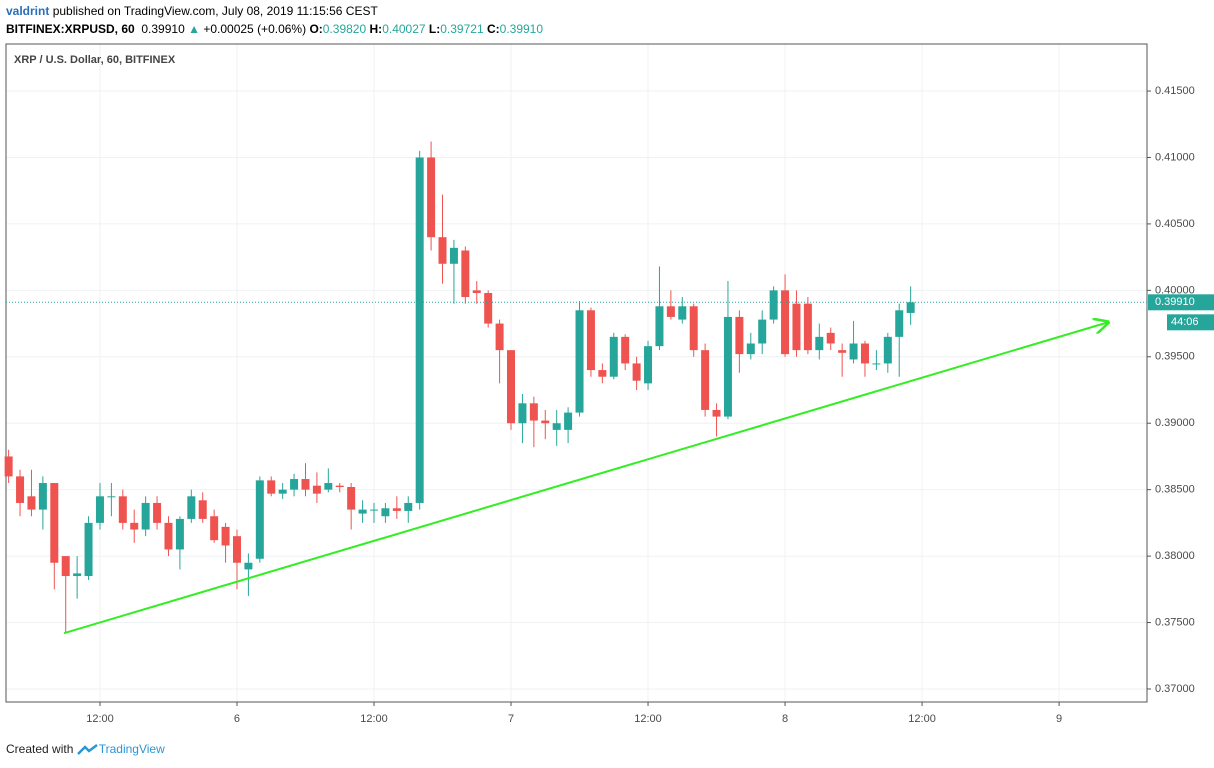 The height and width of the screenshot is (768, 1214). I want to click on ohlc-value: 0.39910, so click(521, 29).